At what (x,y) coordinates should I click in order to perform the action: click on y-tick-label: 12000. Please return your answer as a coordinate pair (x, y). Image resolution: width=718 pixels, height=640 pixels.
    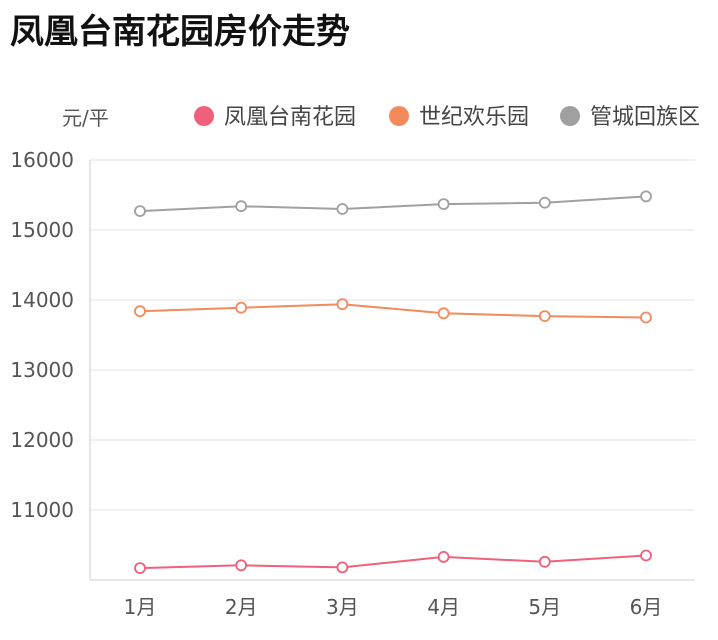
    Looking at the image, I should click on (42, 440).